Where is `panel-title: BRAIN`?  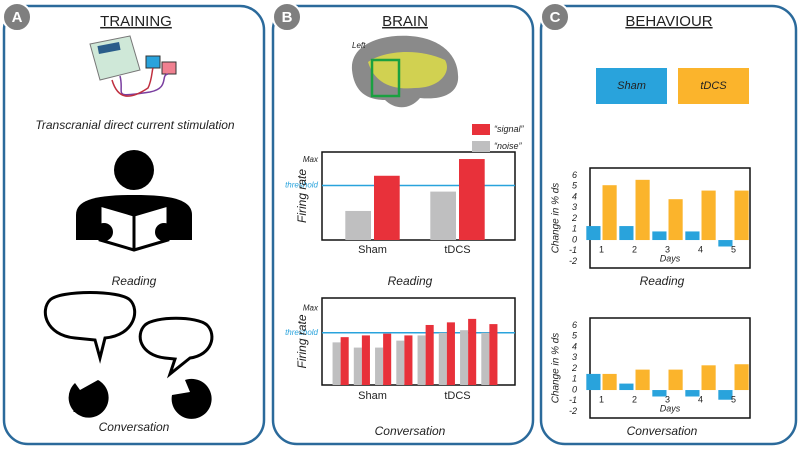 panel-title: BRAIN is located at coordinates (405, 21).